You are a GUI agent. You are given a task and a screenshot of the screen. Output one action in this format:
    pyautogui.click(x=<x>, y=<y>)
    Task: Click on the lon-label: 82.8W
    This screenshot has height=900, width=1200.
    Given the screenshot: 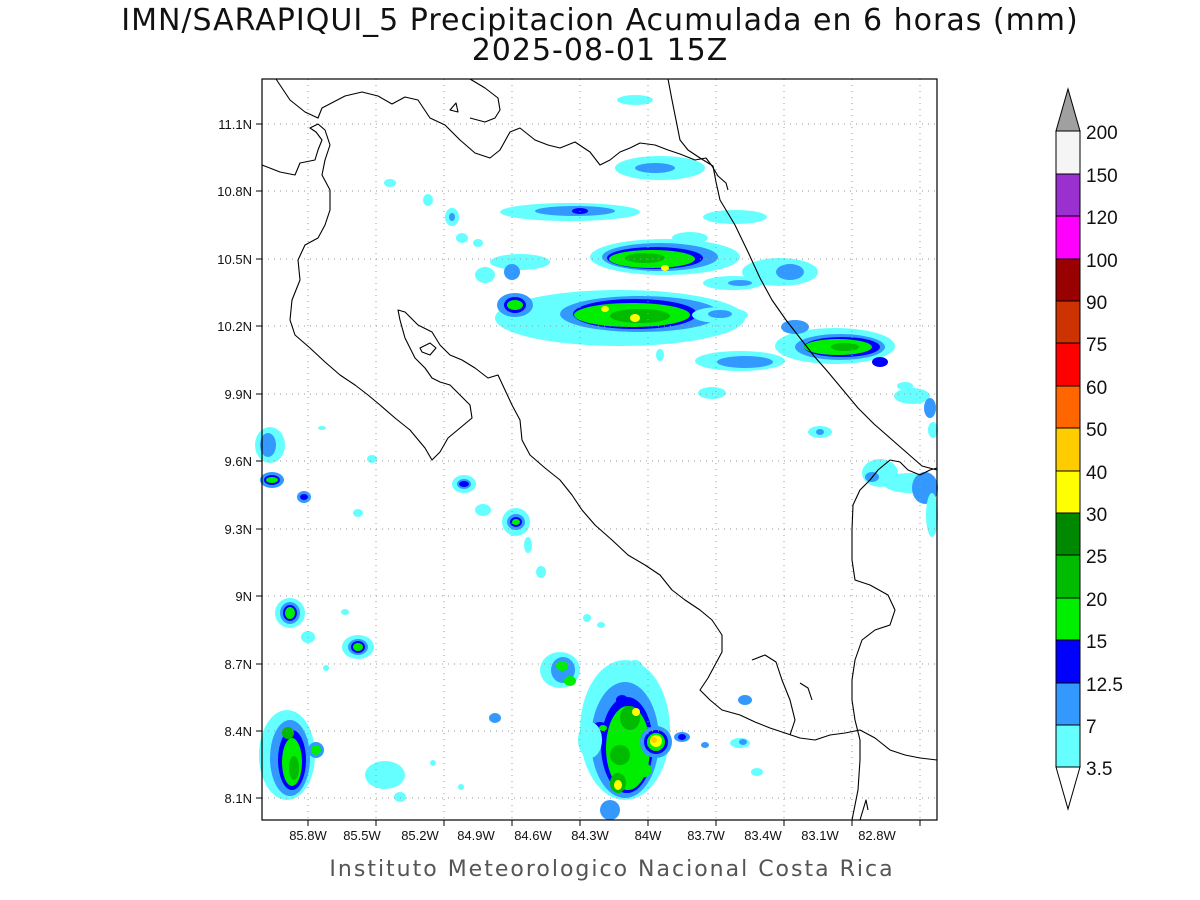 What is the action you would take?
    pyautogui.click(x=877, y=835)
    